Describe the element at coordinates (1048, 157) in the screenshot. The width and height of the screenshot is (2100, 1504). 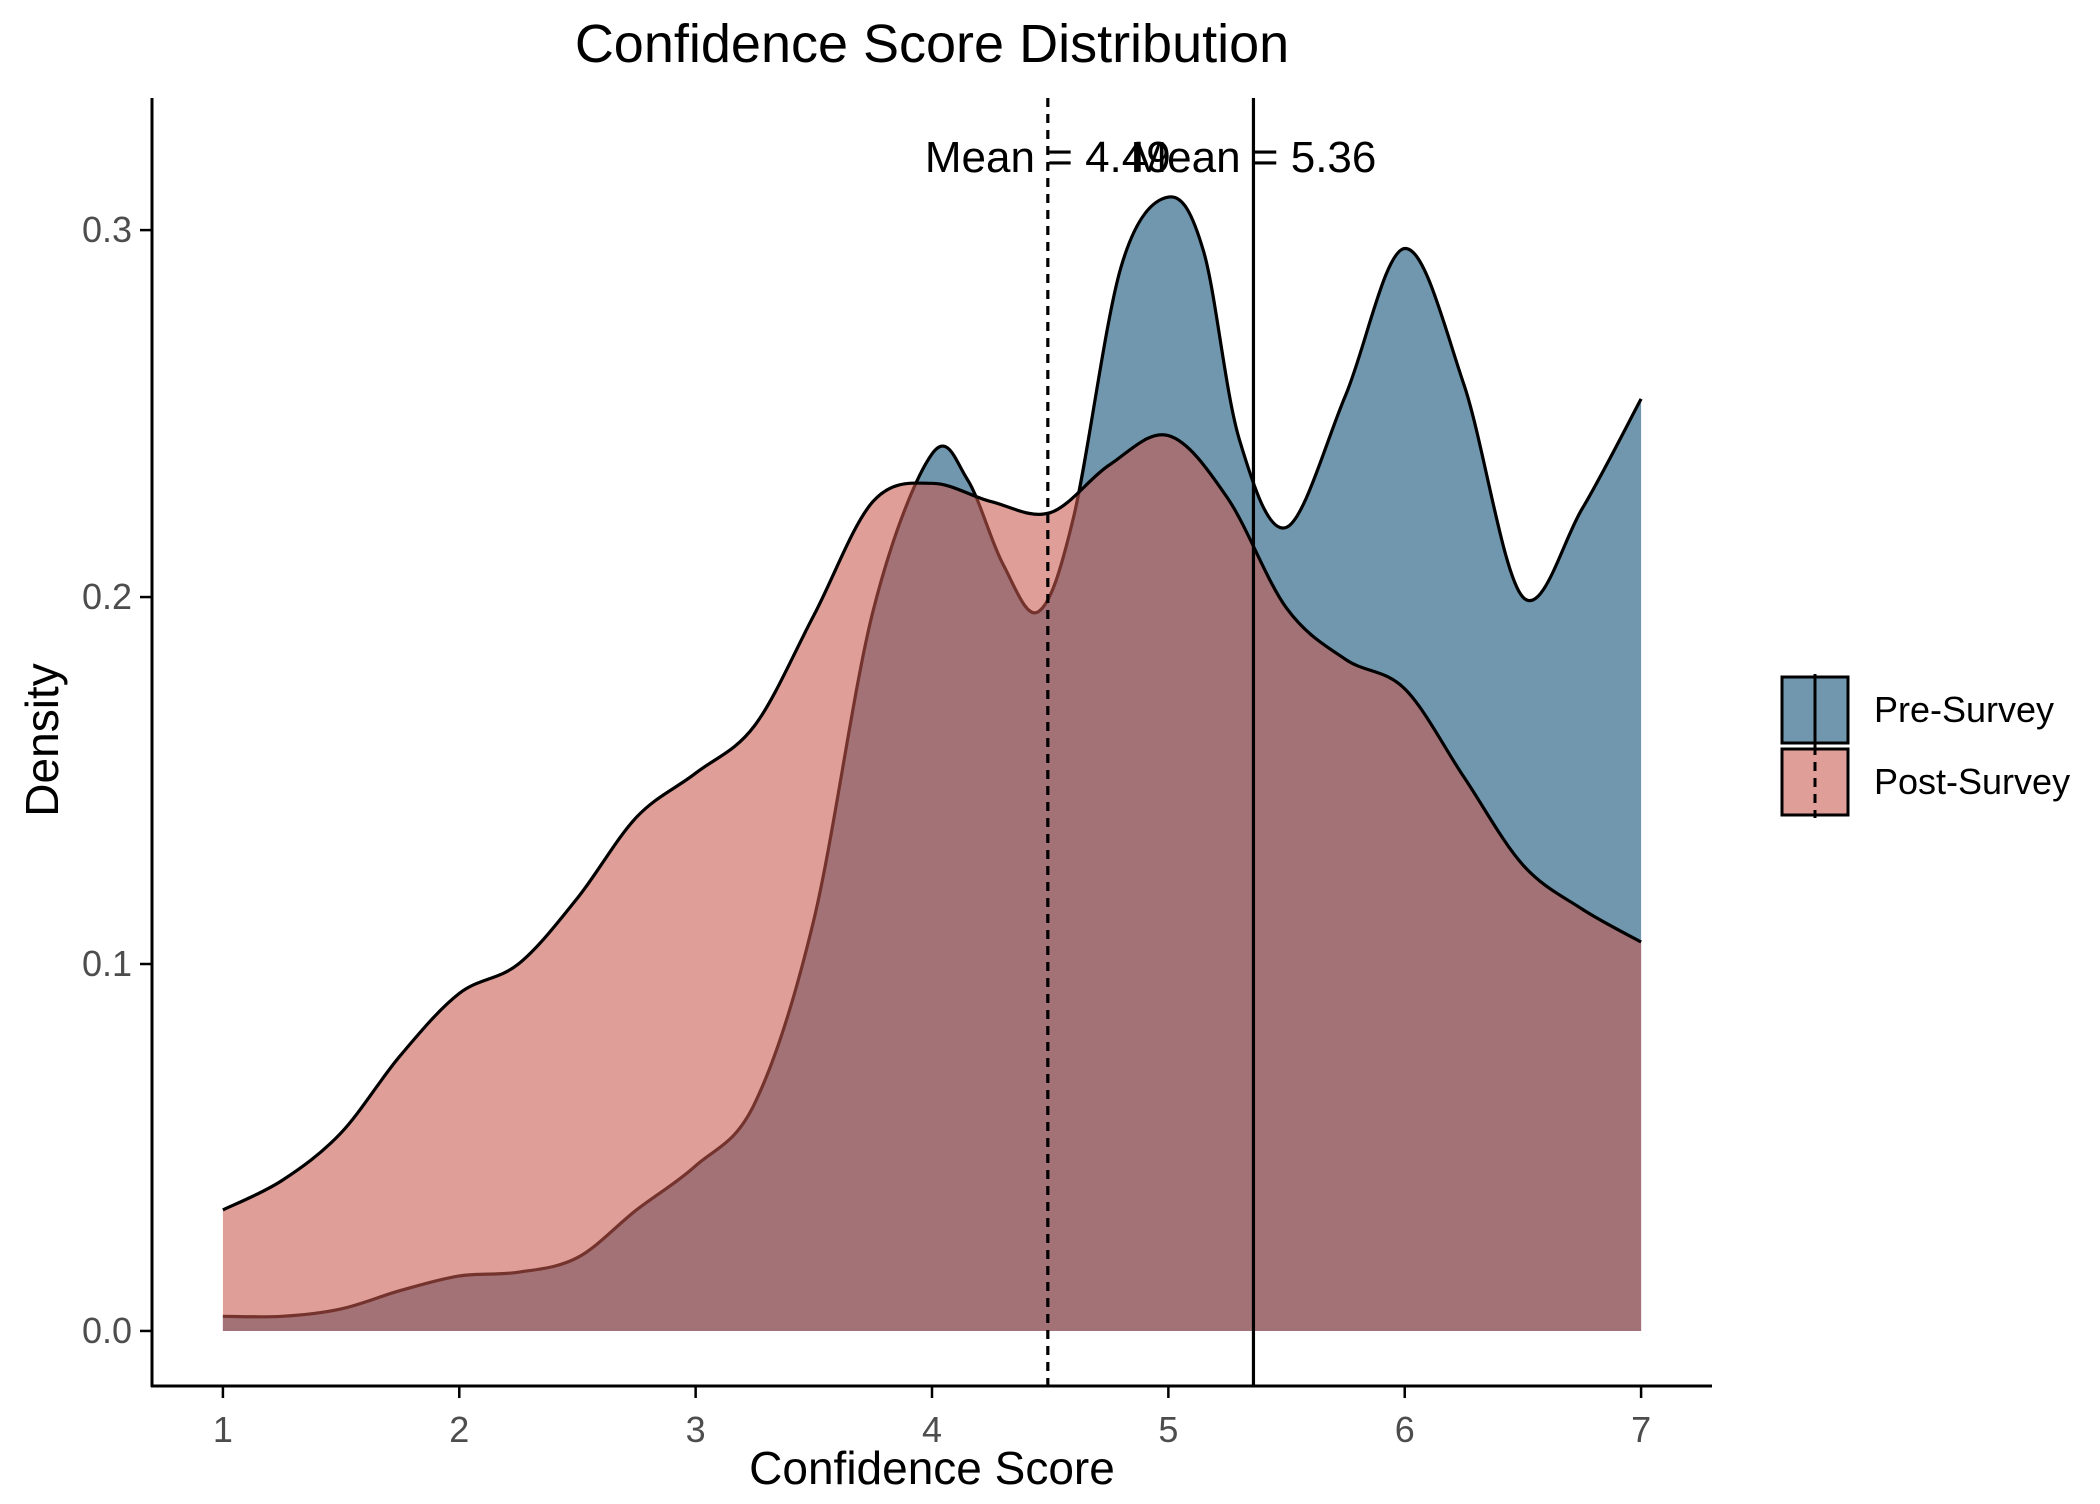
I see `mean-label-post-survey: Mean = 4.49` at that location.